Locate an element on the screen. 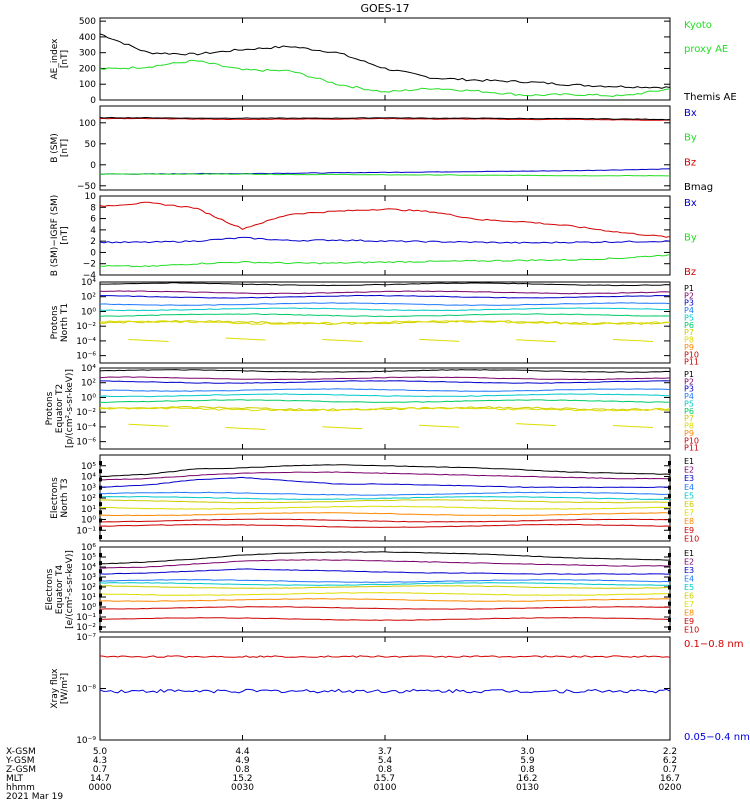 Image resolution: width=750 pixels, height=800 pixels. y-tick-label: 4 is located at coordinates (93, 231).